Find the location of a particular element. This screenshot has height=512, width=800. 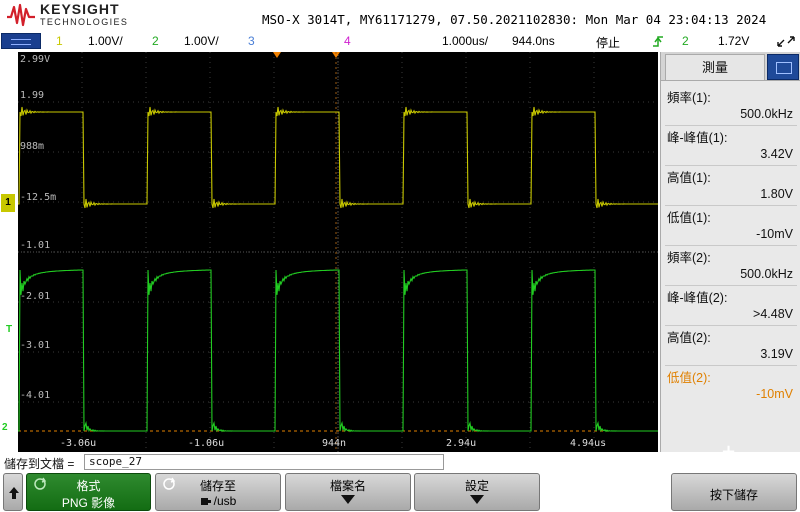

save-to-softkey: 儲存至 /usb is located at coordinates (218, 492).